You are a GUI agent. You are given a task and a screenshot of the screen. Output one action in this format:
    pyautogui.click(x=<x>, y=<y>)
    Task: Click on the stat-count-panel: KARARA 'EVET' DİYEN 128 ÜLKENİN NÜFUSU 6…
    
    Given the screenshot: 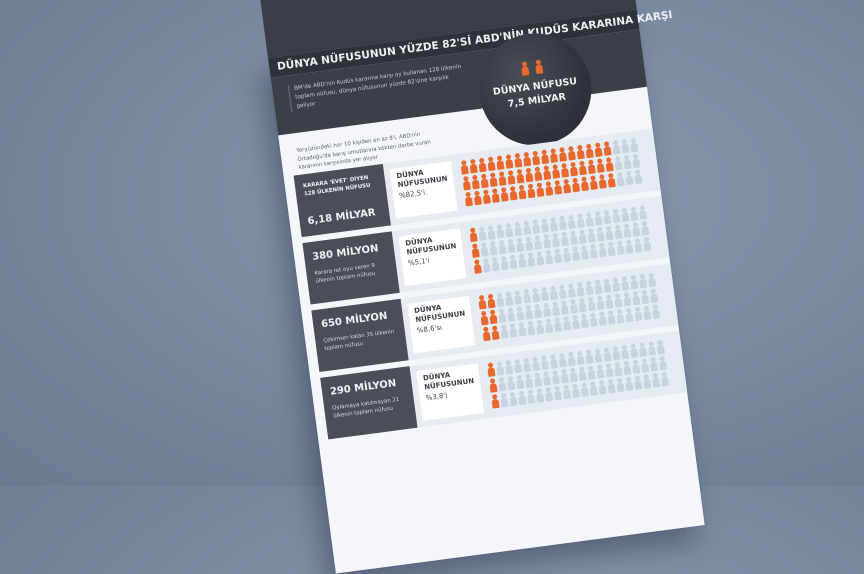 What is the action you would take?
    pyautogui.click(x=342, y=200)
    